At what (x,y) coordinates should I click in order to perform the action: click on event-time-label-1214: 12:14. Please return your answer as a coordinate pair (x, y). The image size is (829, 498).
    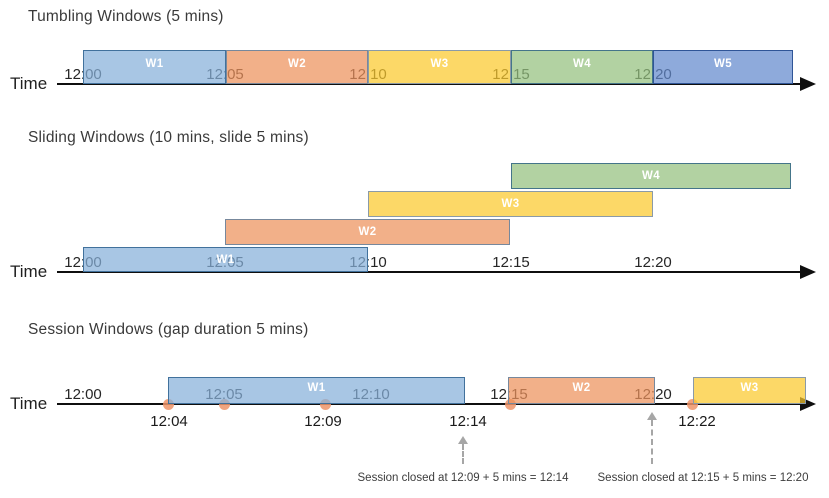
    Looking at the image, I should click on (468, 421).